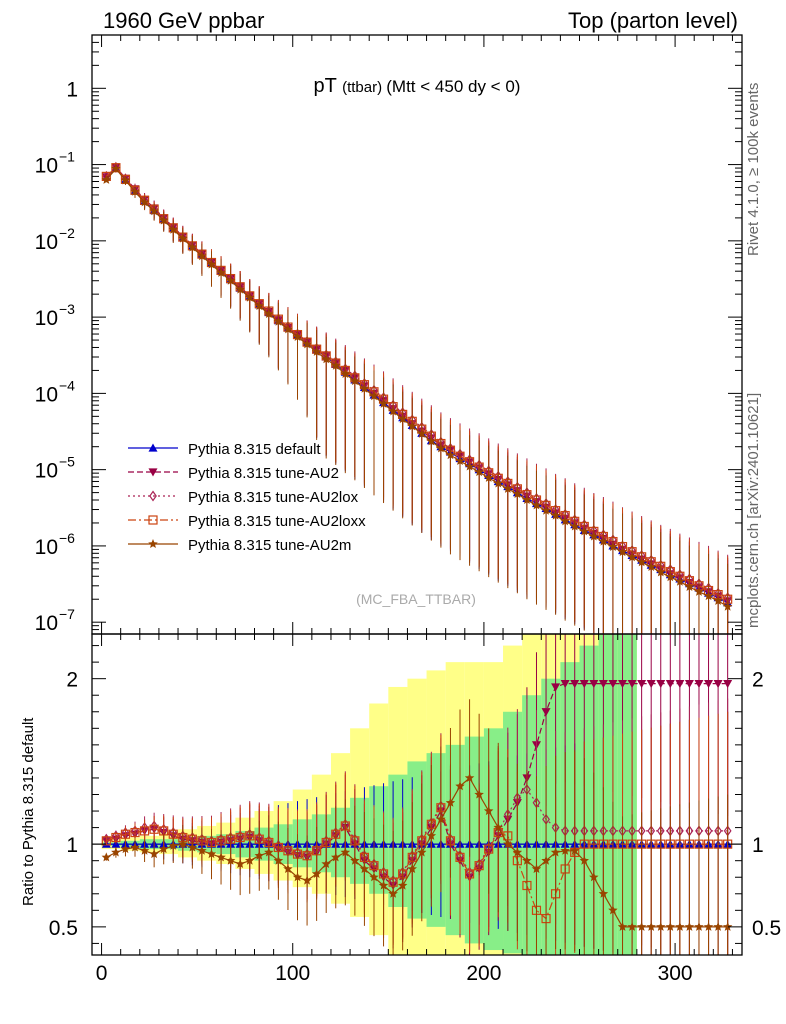  What do you see at coordinates (184, 20) in the screenshot?
I see `header-left: 1960 GeV ppbar` at bounding box center [184, 20].